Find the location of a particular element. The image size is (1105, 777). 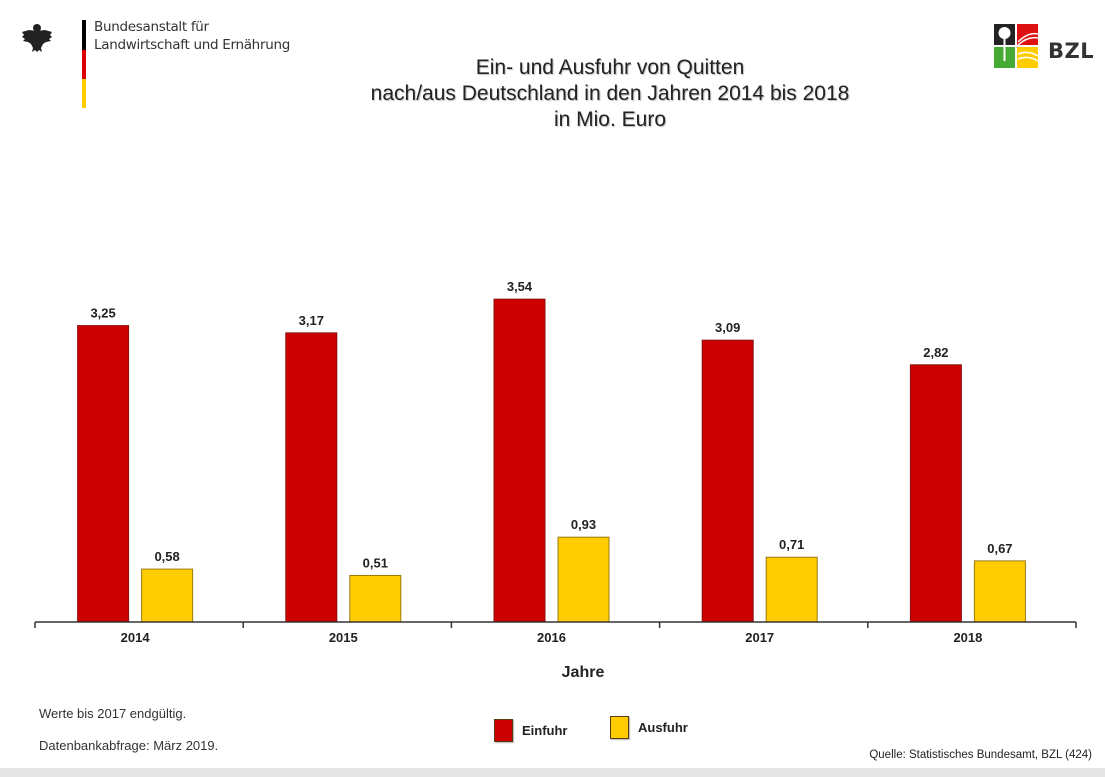

data-label-ausfuhr-2016: 0,93 is located at coordinates (583, 524).